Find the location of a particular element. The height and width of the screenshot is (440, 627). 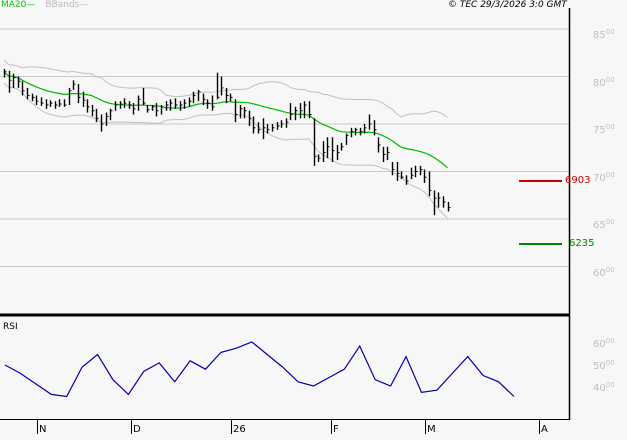

time-axis-label: 26 is located at coordinates (239, 429).